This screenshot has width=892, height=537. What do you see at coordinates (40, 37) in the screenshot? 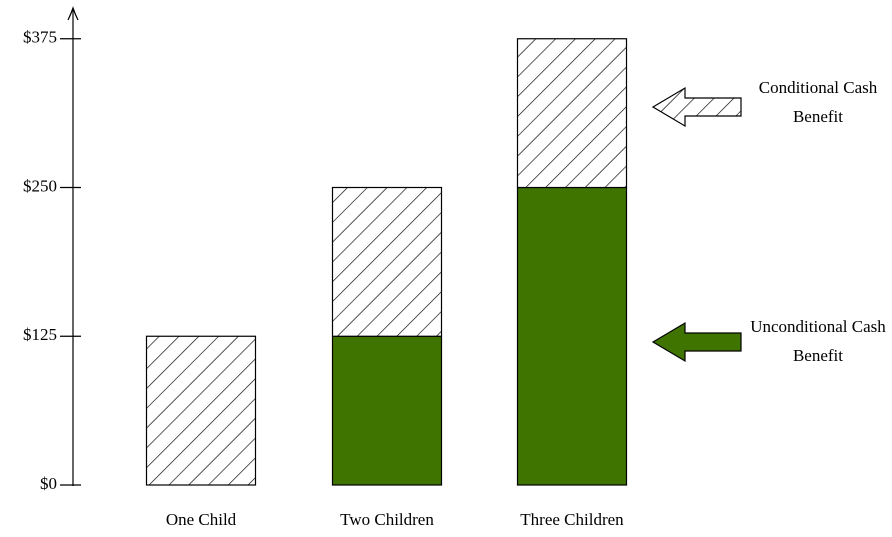
I see `y-tick-label: $375` at bounding box center [40, 37].